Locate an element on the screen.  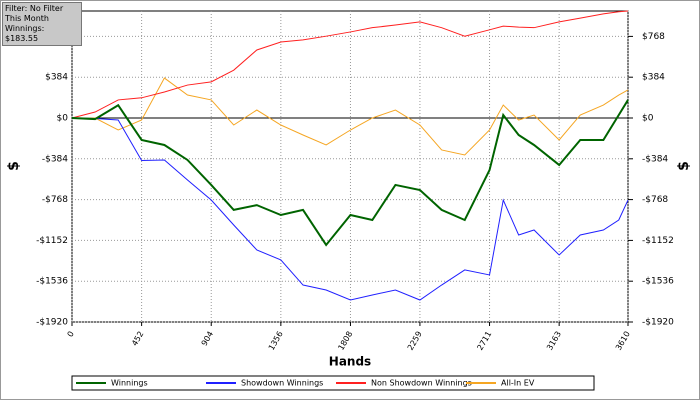
y2-axis-label: $ is located at coordinates (684, 166).